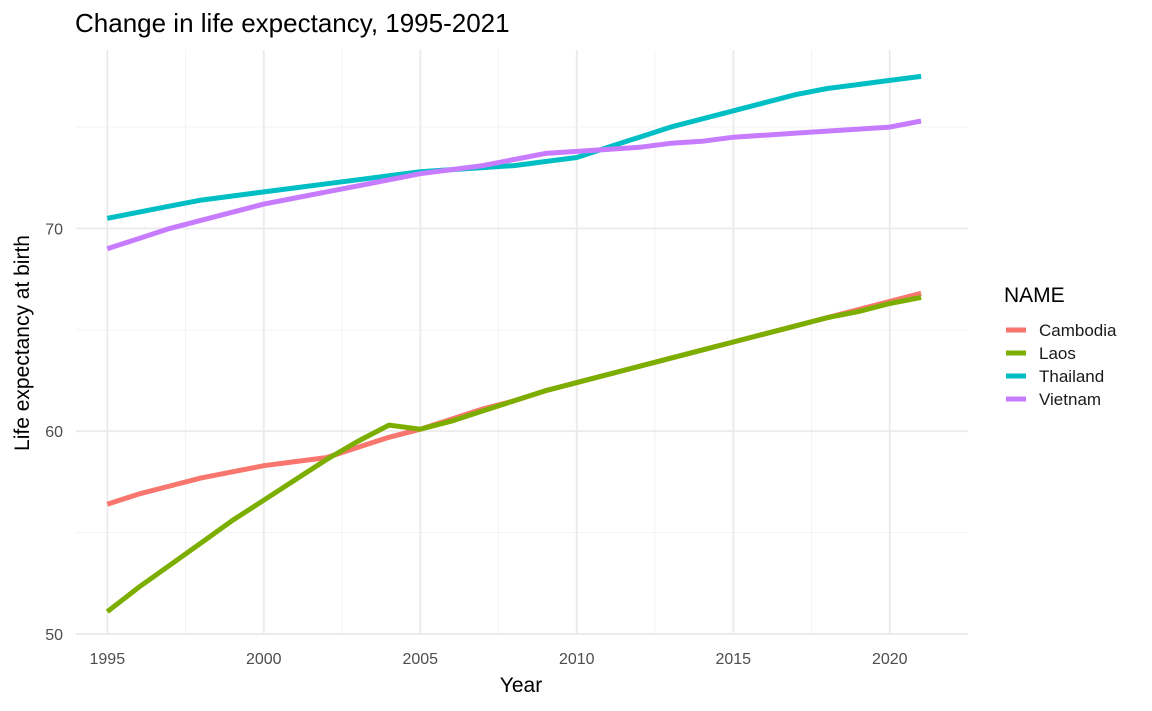 Image resolution: width=1152 pixels, height=711 pixels. Describe the element at coordinates (1078, 330) in the screenshot. I see `legend-label: Cambodia` at that location.